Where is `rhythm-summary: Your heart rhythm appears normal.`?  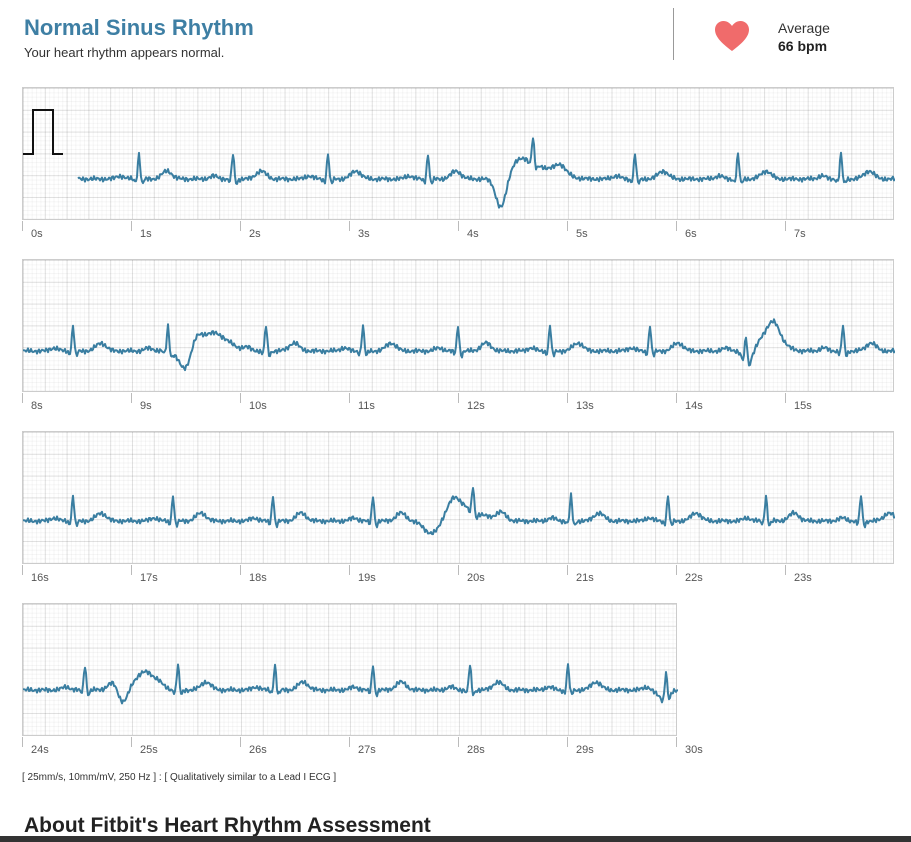
rhythm-summary: Your heart rhythm appears normal. is located at coordinates (124, 52).